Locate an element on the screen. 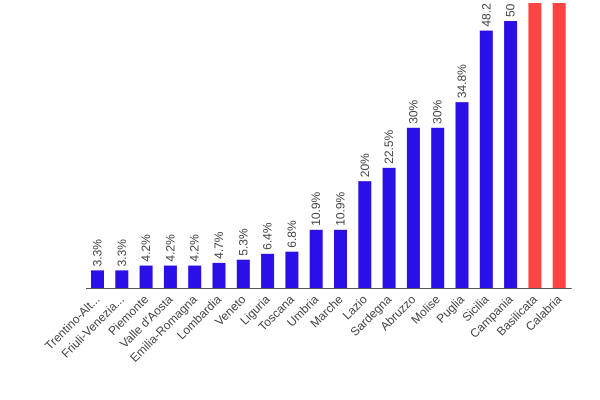  bar-liguria is located at coordinates (268, 270).